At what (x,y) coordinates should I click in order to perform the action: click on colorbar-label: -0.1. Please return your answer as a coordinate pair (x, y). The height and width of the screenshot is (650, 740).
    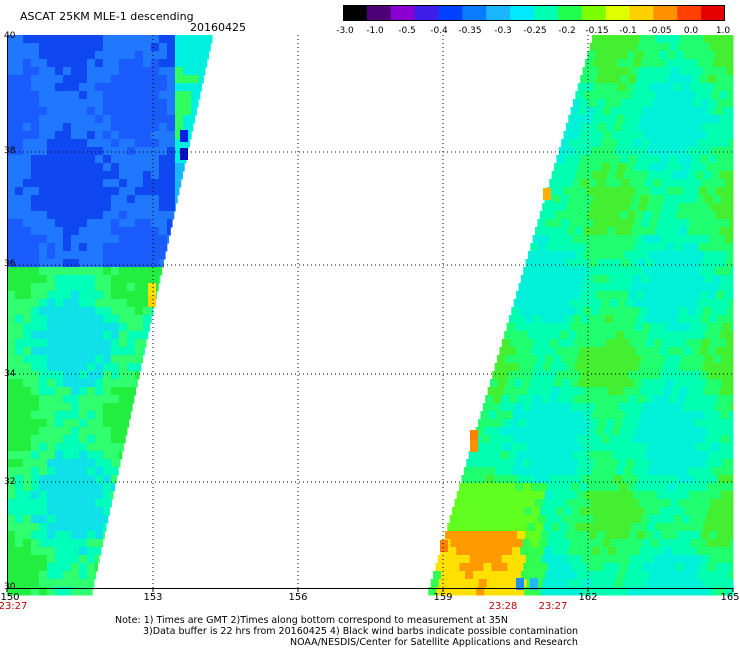
    Looking at the image, I should click on (628, 31).